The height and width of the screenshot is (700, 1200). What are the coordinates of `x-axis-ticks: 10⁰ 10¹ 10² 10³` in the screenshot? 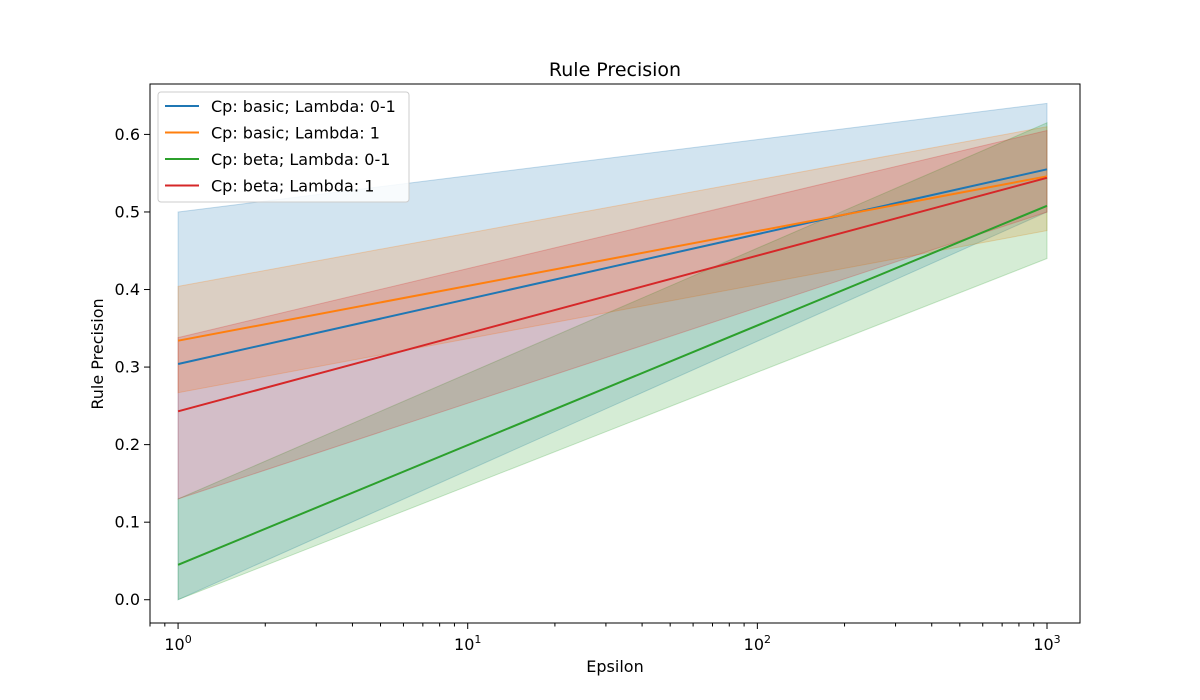 It's located at (605, 638).